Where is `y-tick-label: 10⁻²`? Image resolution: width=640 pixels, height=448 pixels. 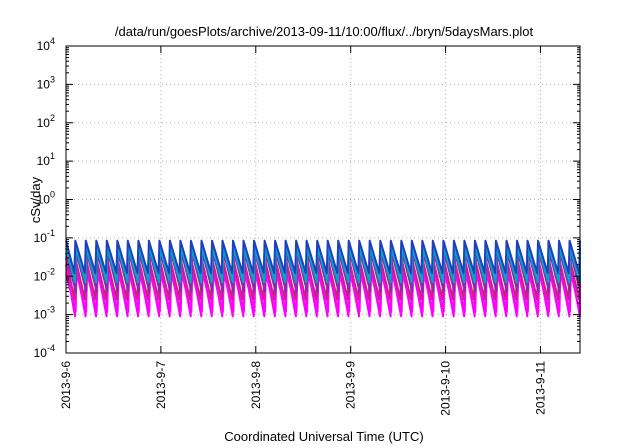
y-tick-label: 10⁻² is located at coordinates (44, 274).